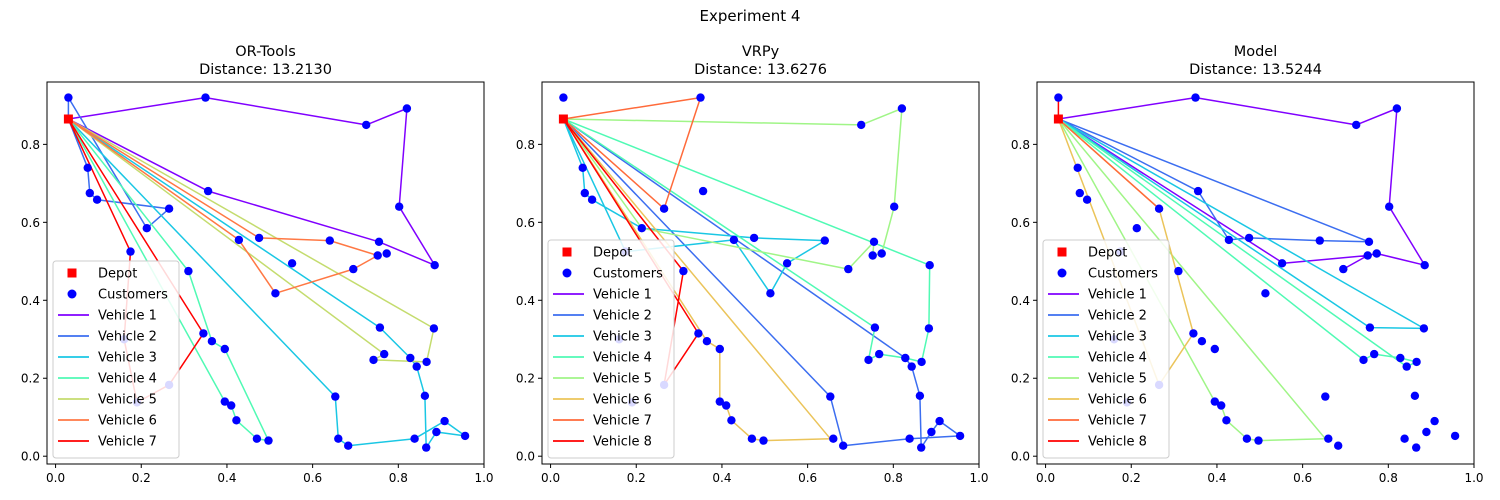 This screenshot has width=1500, height=500. What do you see at coordinates (265, 70) in the screenshot?
I see `panel-subtitle: Distance: 13.2130` at bounding box center [265, 70].